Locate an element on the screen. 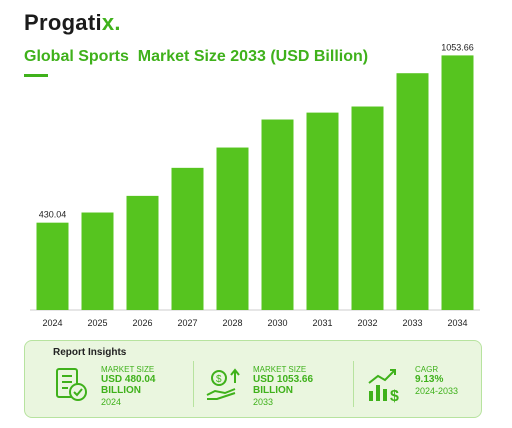 This screenshot has height=428, width=512. bar-2030 is located at coordinates (277, 214).